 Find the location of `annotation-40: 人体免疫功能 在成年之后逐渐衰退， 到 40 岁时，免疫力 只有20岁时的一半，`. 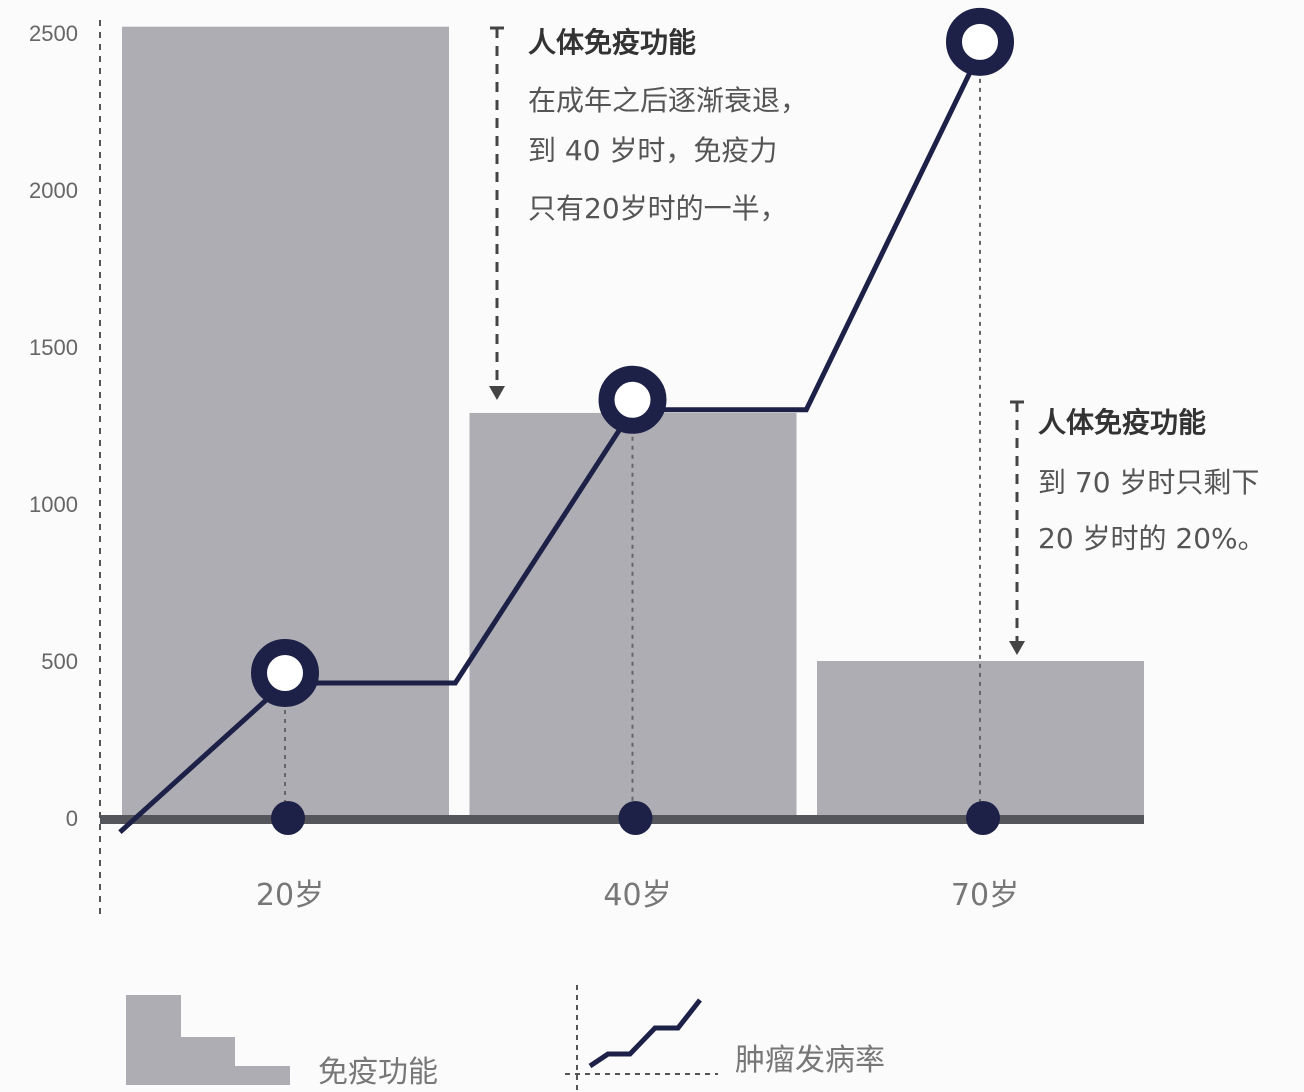

annotation-40: 人体免疫功能 在成年之后逐渐衰退， 到 40 岁时，免疫力 只有20岁时的一半， is located at coordinates (648, 213).